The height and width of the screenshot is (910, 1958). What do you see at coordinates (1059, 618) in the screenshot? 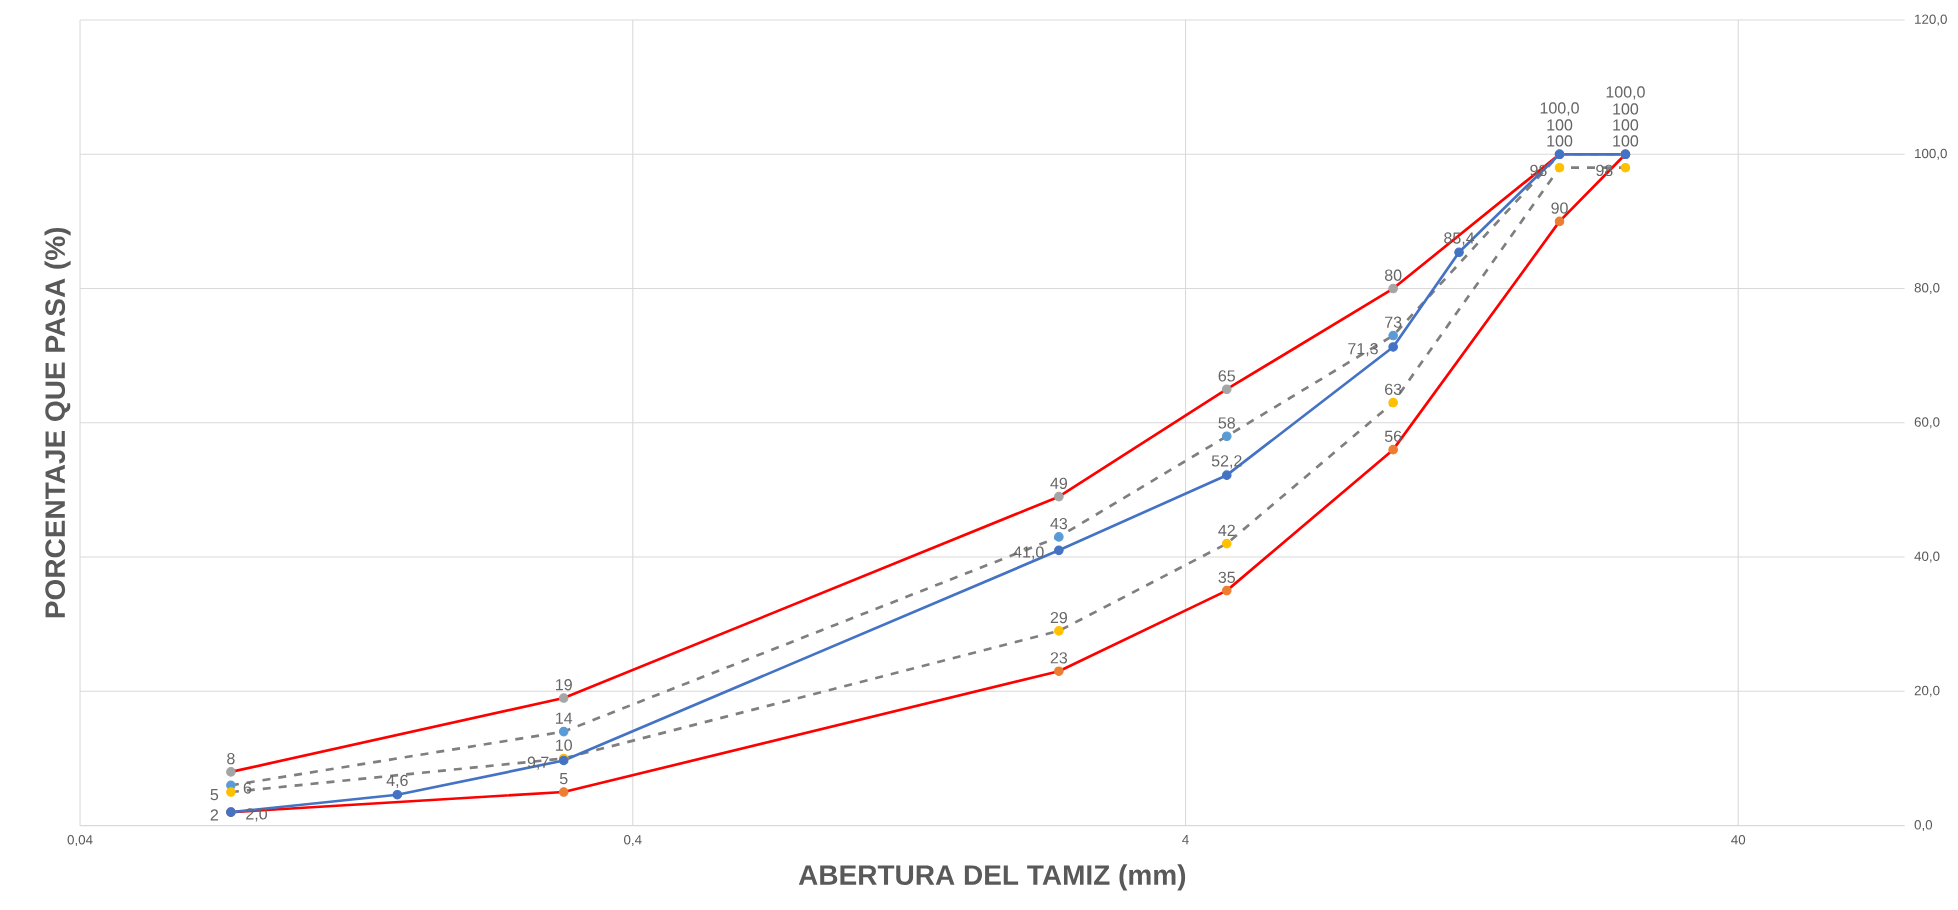
I see `data-label: 29` at bounding box center [1059, 618].